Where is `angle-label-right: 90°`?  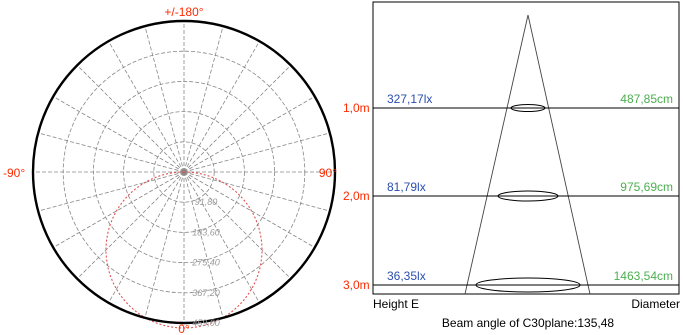
angle-label-right: 90° is located at coordinates (328, 173).